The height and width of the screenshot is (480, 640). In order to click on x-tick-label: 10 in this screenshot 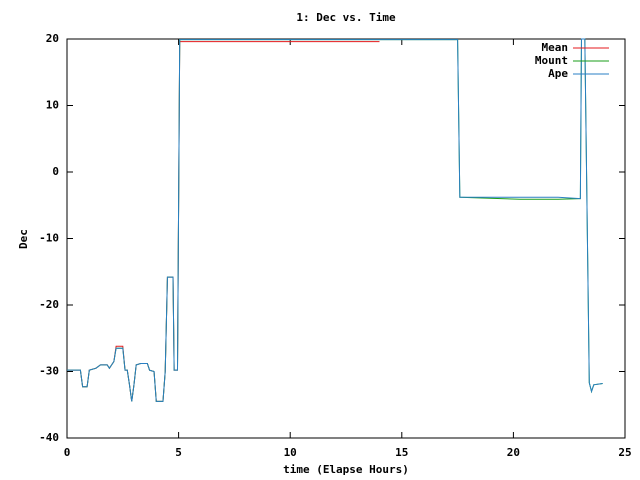, I will do `click(290, 452)`.